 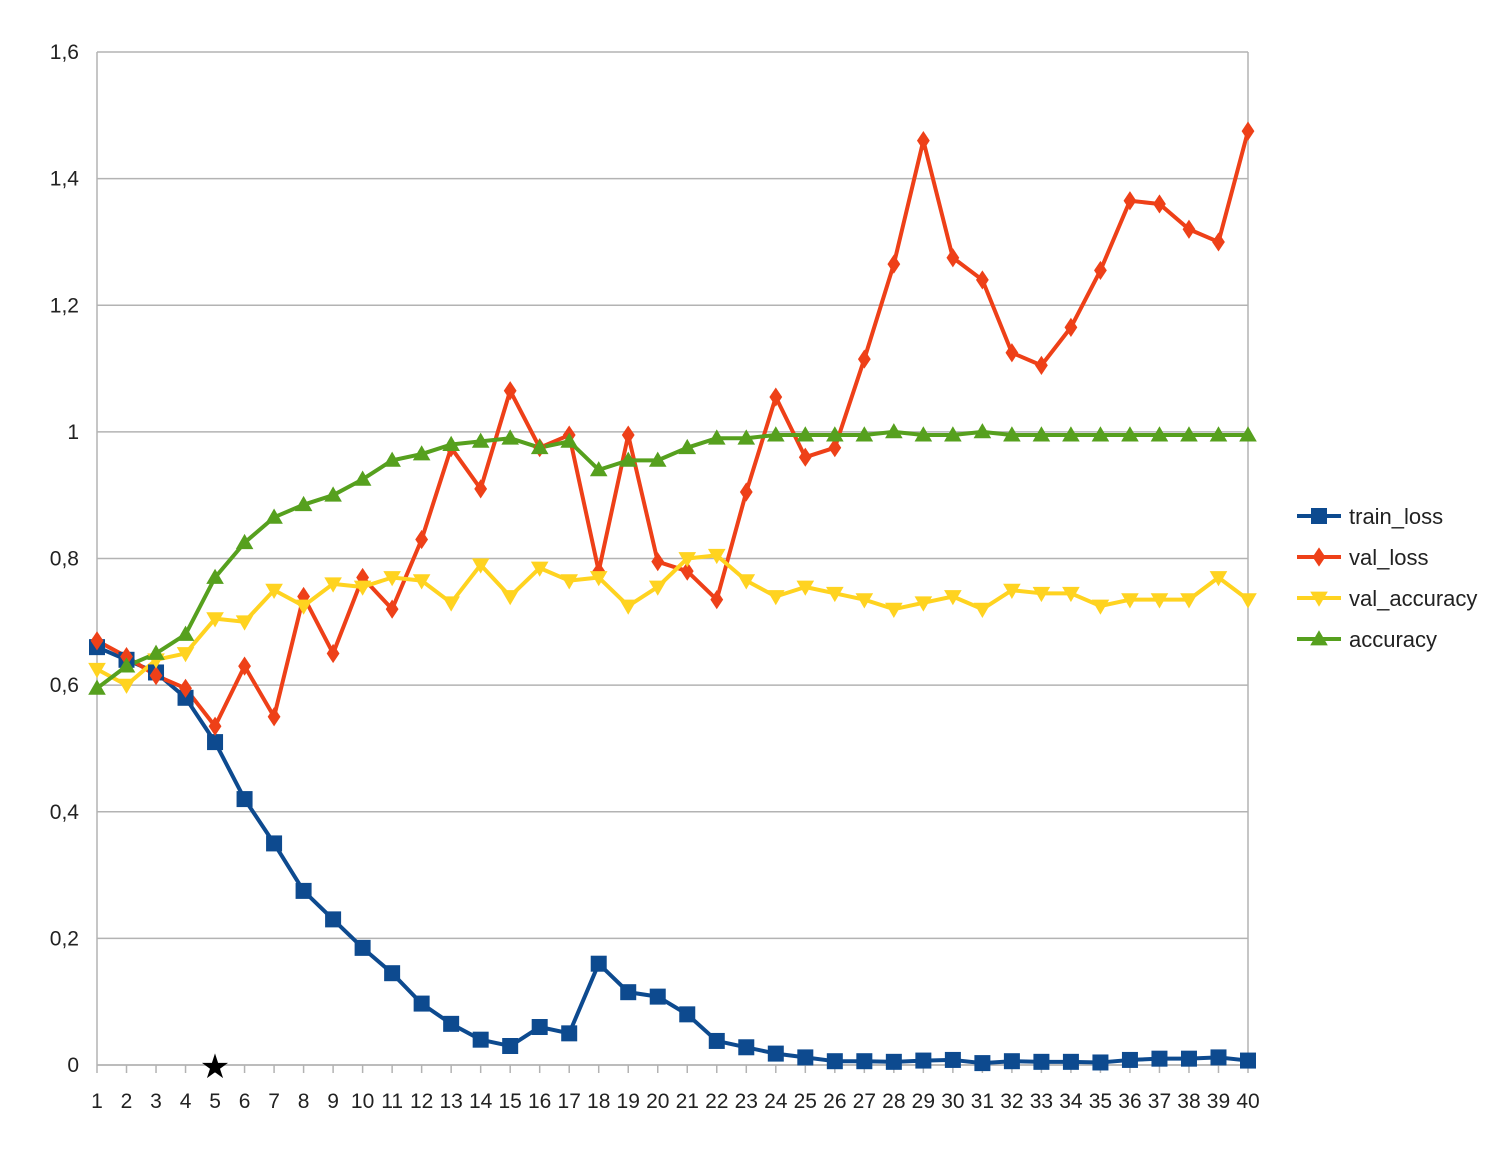 I want to click on x-tick-label: 31, so click(x=982, y=1101).